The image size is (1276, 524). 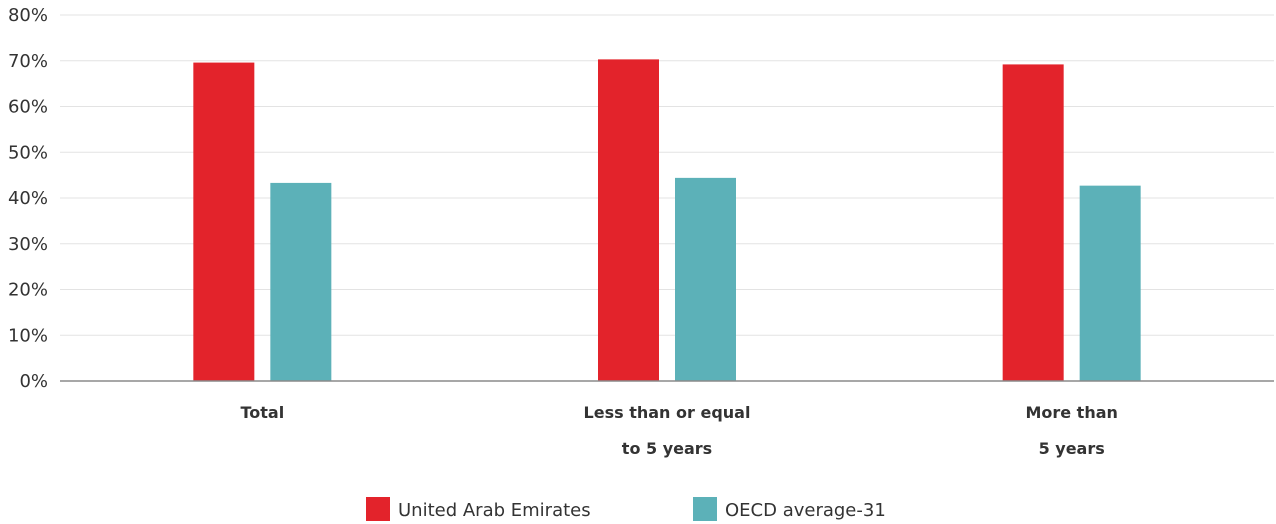 What do you see at coordinates (494, 510) in the screenshot?
I see `legend-label: United Arab Emirates` at bounding box center [494, 510].